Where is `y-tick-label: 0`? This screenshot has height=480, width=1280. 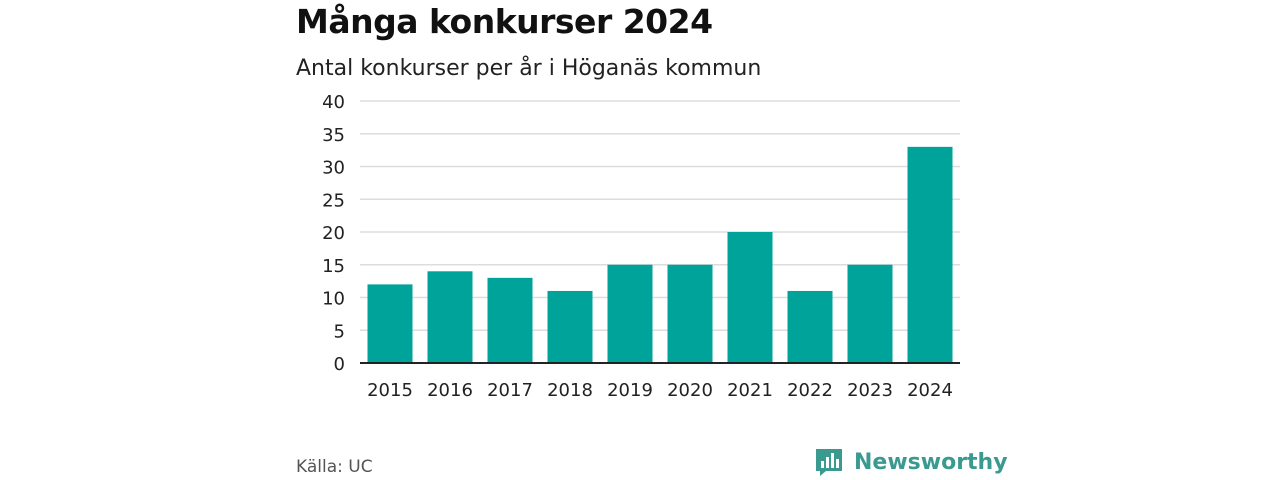
y-tick-label: 0 is located at coordinates (339, 364).